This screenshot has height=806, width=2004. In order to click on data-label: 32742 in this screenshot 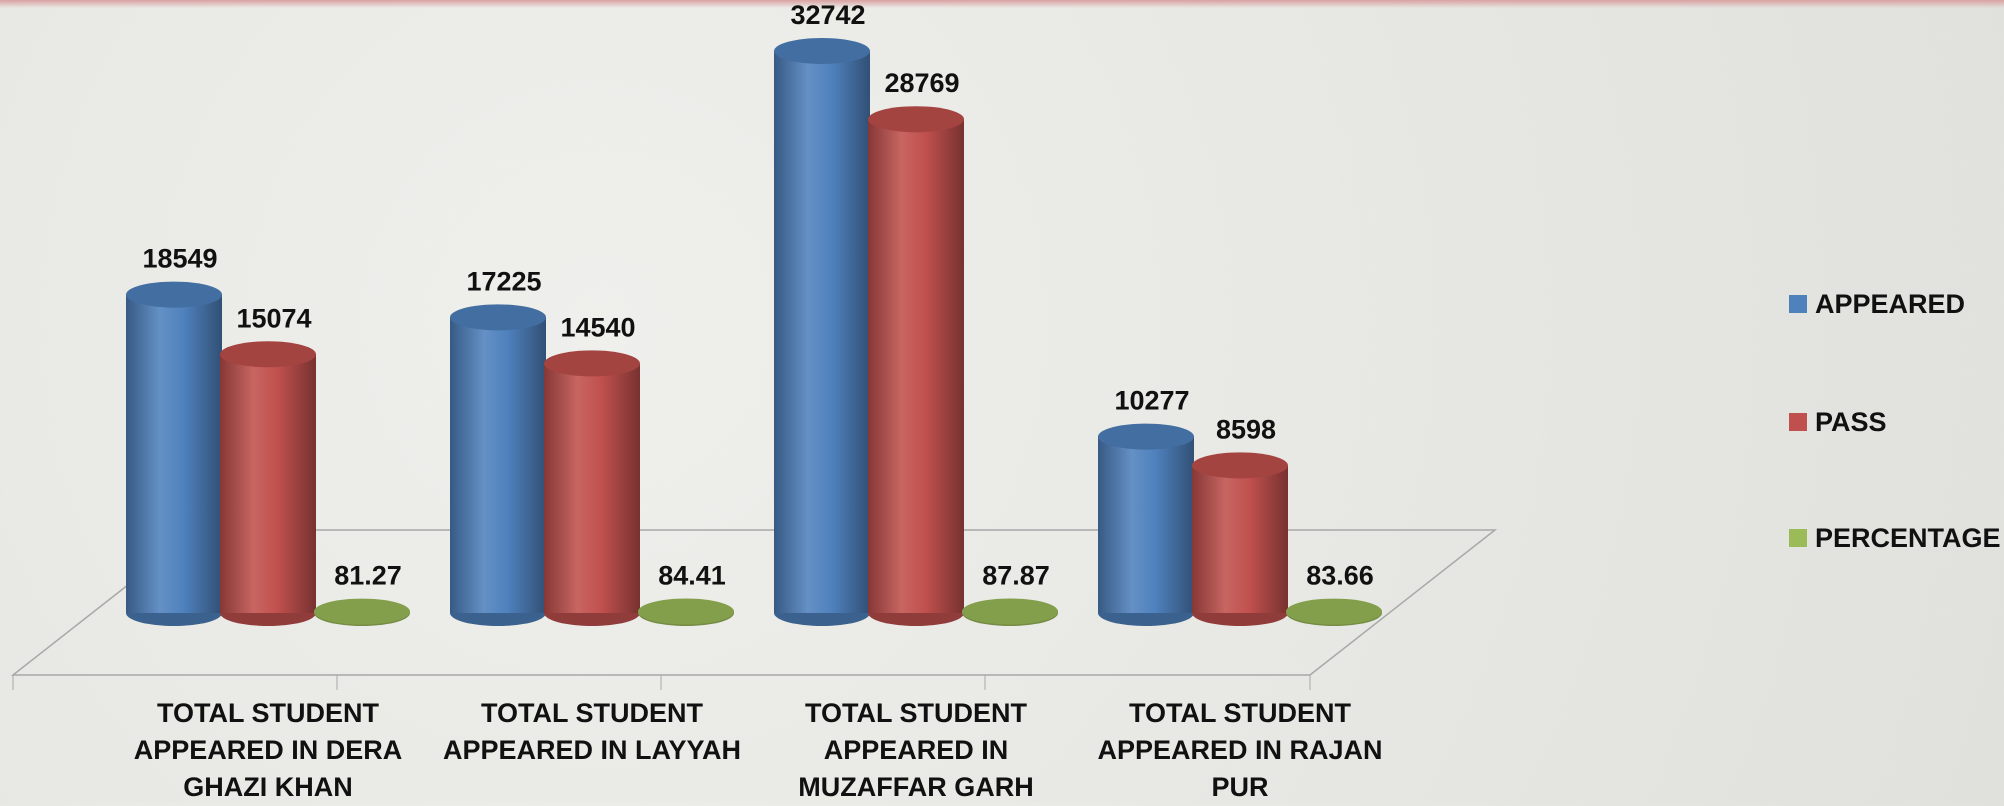, I will do `click(827, 15)`.